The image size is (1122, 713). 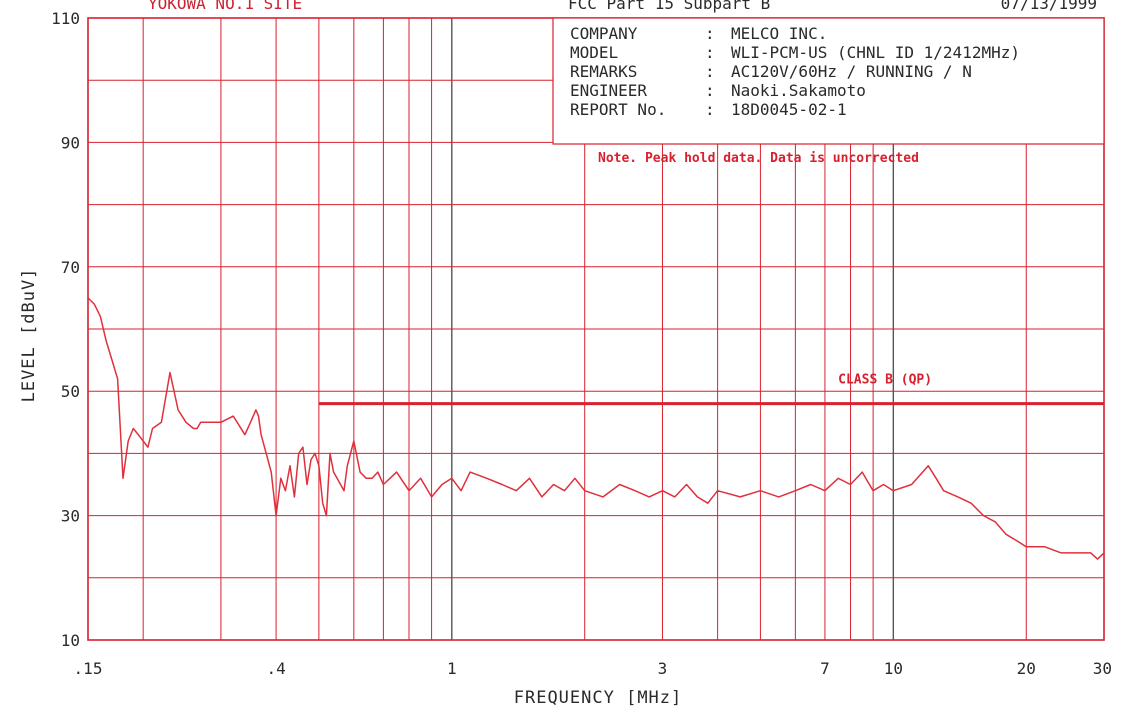 I want to click on info-value: 18D0045-02-1, so click(x=789, y=109).